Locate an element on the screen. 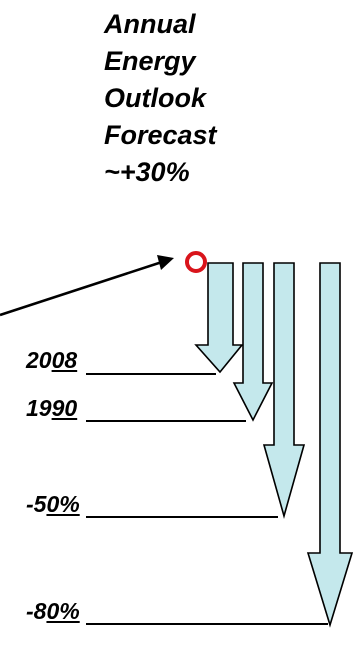 The width and height of the screenshot is (357, 648). level-label-2008-prefix: 20 is located at coordinates (39, 360).